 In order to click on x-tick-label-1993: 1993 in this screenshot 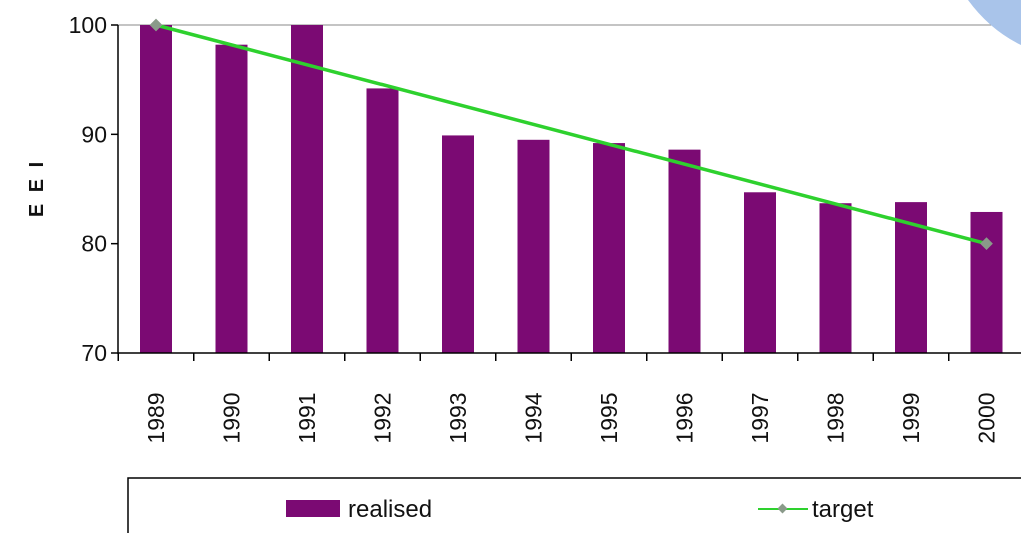, I will do `click(458, 417)`.